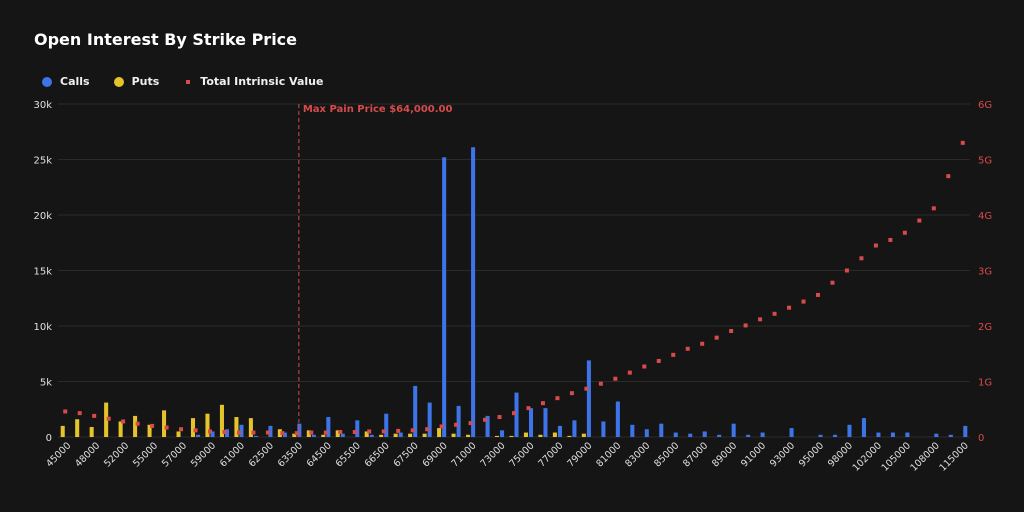  I want to click on legend-item-puts: Puts, so click(136, 81).